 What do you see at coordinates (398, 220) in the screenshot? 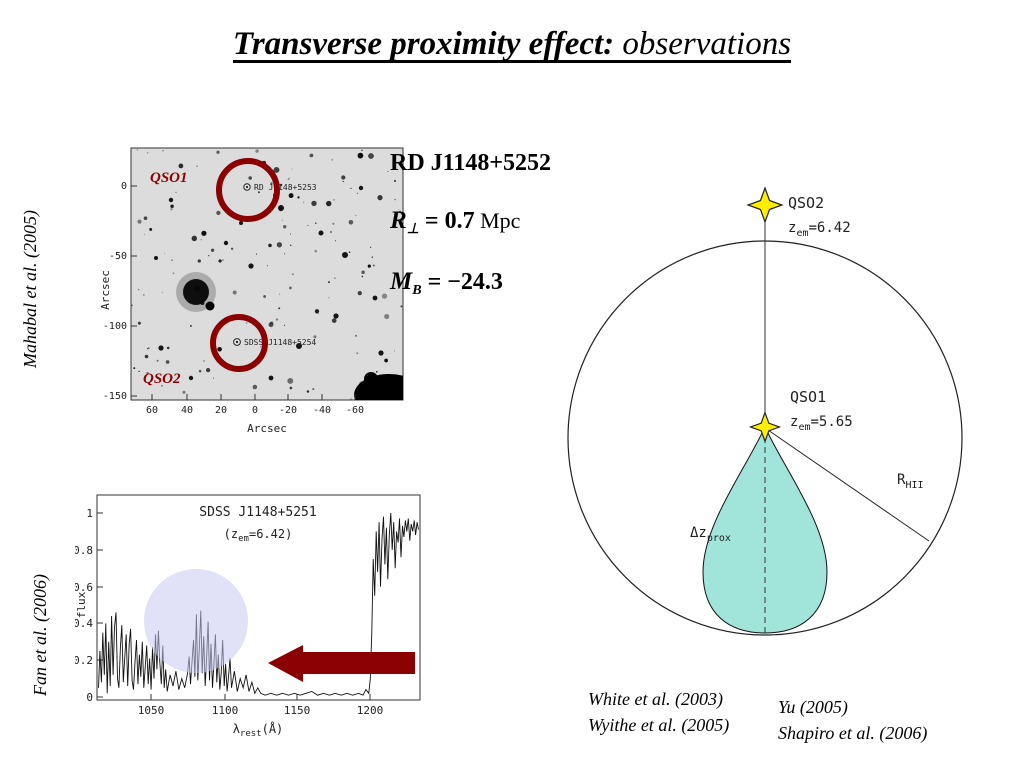
I see `r-symbol: R` at bounding box center [398, 220].